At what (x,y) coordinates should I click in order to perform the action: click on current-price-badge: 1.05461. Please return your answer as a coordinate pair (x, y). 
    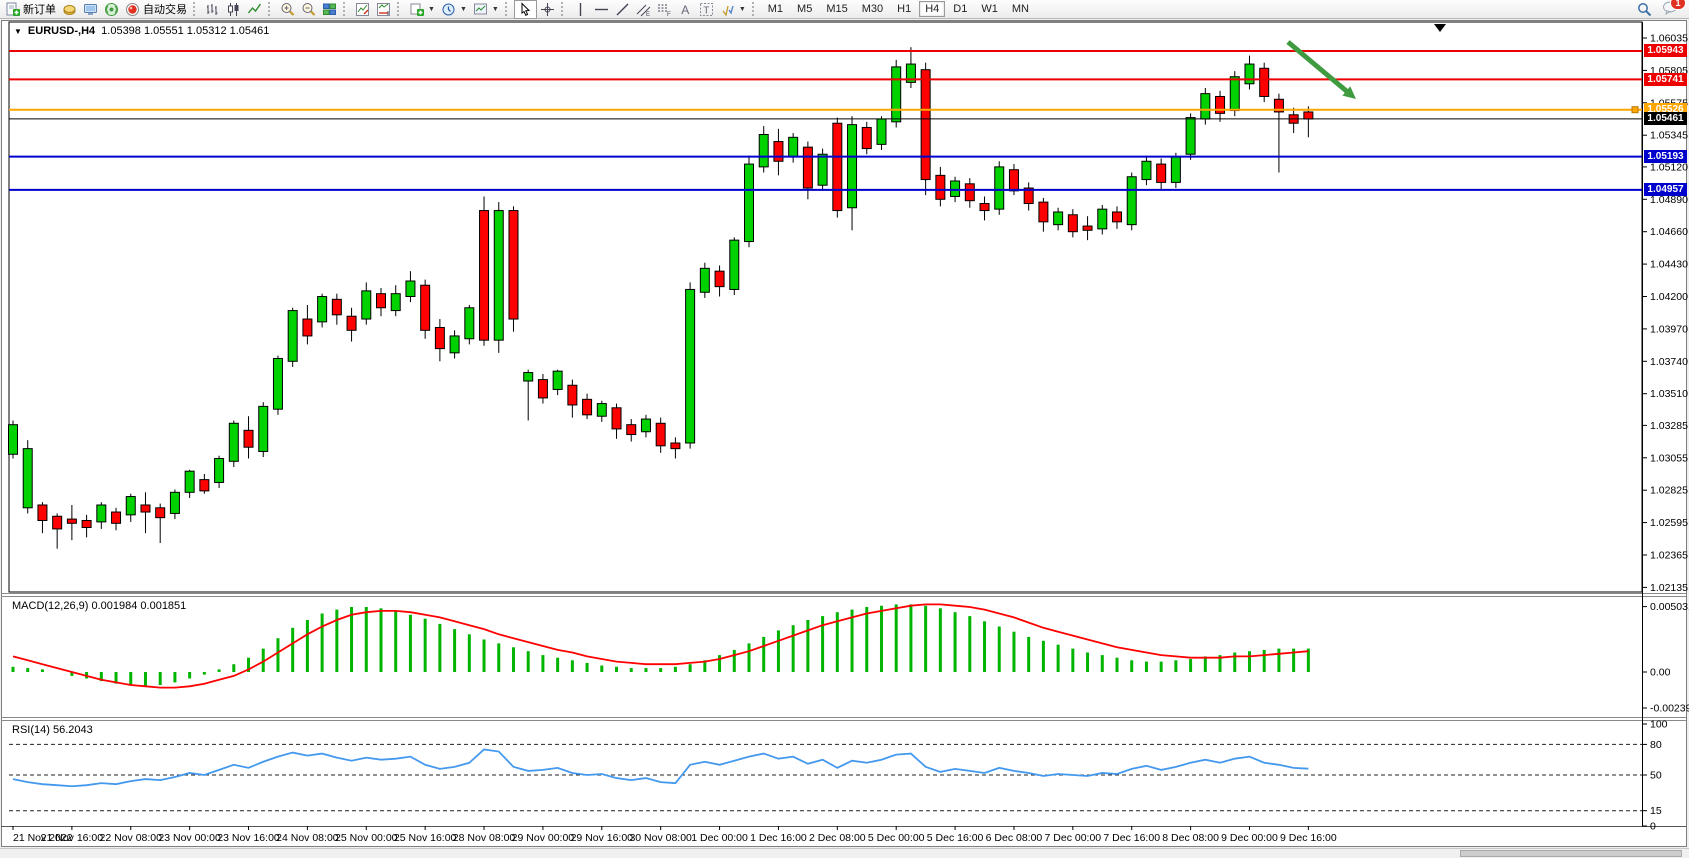
    Looking at the image, I should click on (1665, 119).